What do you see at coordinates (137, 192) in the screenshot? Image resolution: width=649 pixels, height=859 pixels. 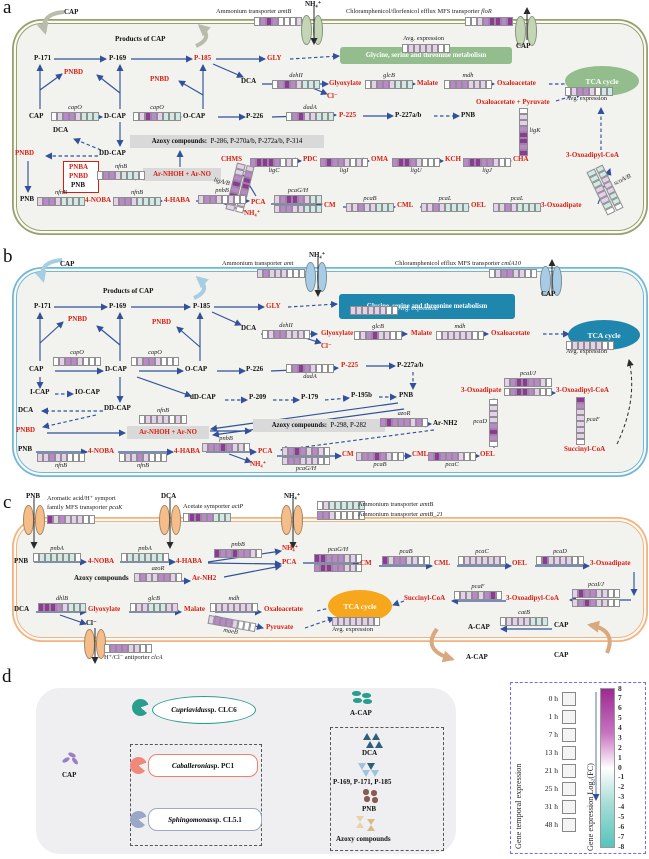 I see `gene-label: nfnB` at bounding box center [137, 192].